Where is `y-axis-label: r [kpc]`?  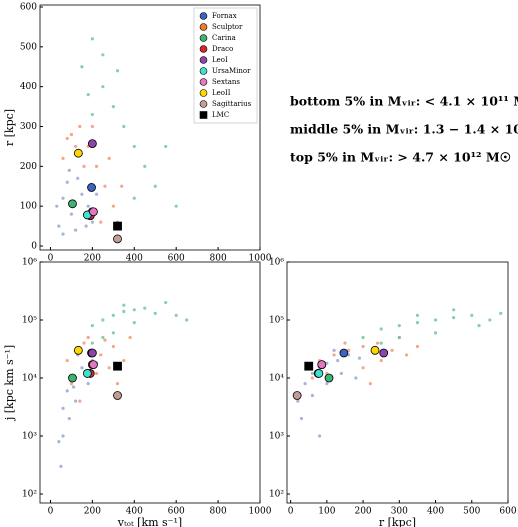
y-axis-label: r [kpc] is located at coordinates (9, 127).